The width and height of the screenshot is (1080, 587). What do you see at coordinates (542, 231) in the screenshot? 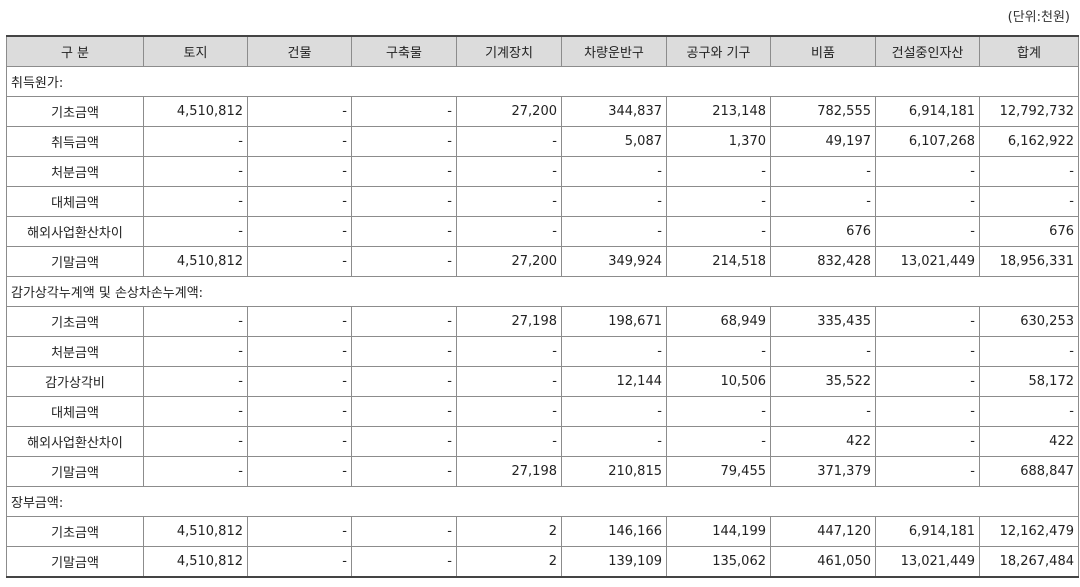
I see `table-row: 해외사업환산차이 - - - - - -676-676` at bounding box center [542, 231].